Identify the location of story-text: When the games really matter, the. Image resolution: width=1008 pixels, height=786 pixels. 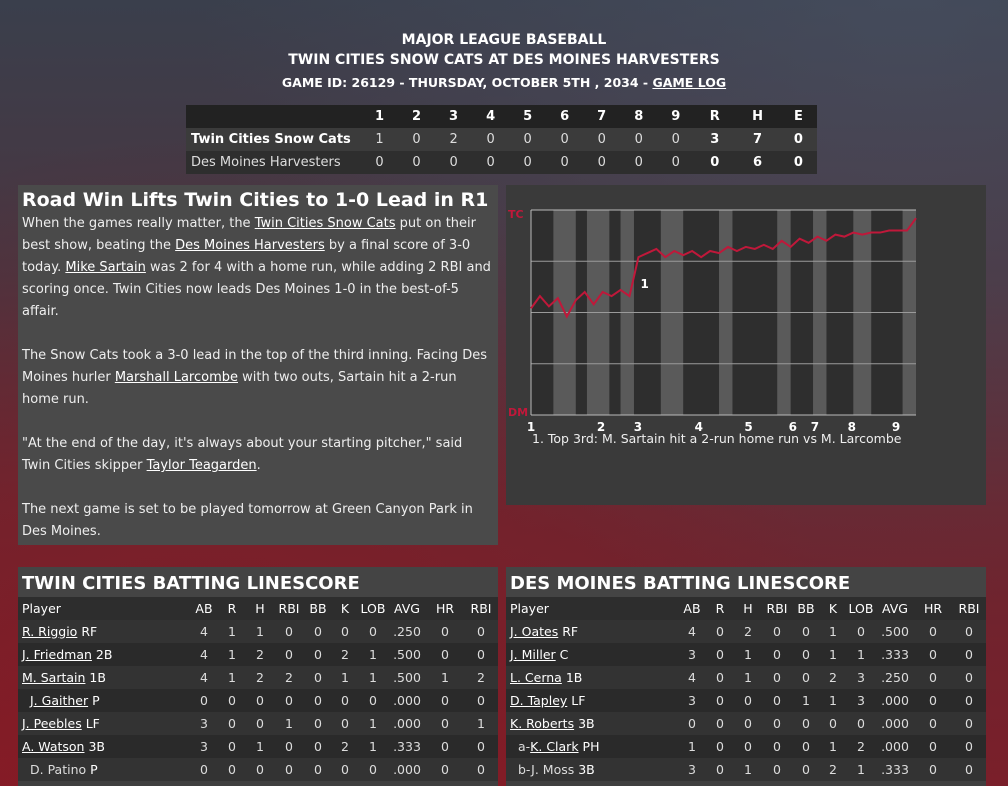
(138, 223).